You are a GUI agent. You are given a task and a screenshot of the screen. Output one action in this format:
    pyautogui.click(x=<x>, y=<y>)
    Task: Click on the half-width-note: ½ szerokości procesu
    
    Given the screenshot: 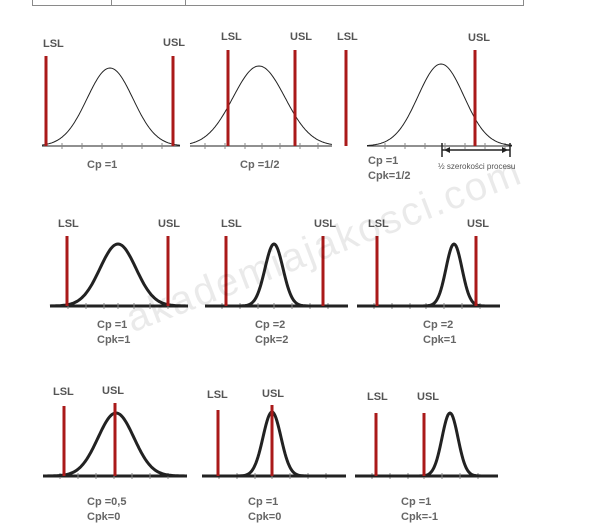 What is the action you would take?
    pyautogui.click(x=477, y=166)
    